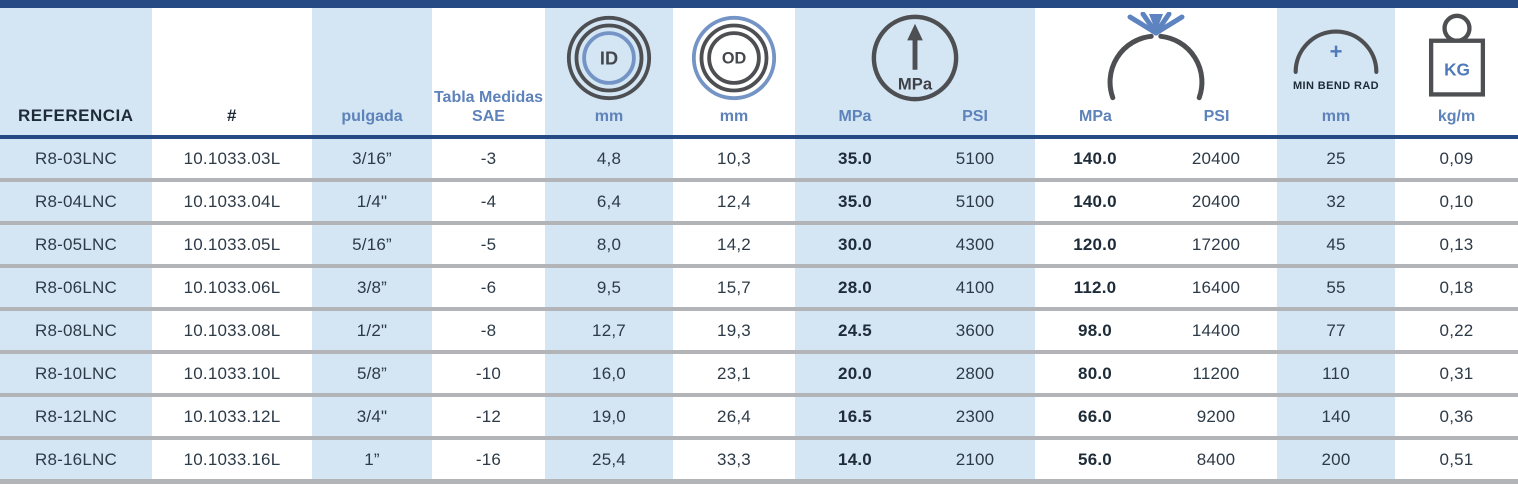  What do you see at coordinates (1336, 58) in the screenshot?
I see `min-bend-radius-icon: + MIN BEND RAD` at bounding box center [1336, 58].